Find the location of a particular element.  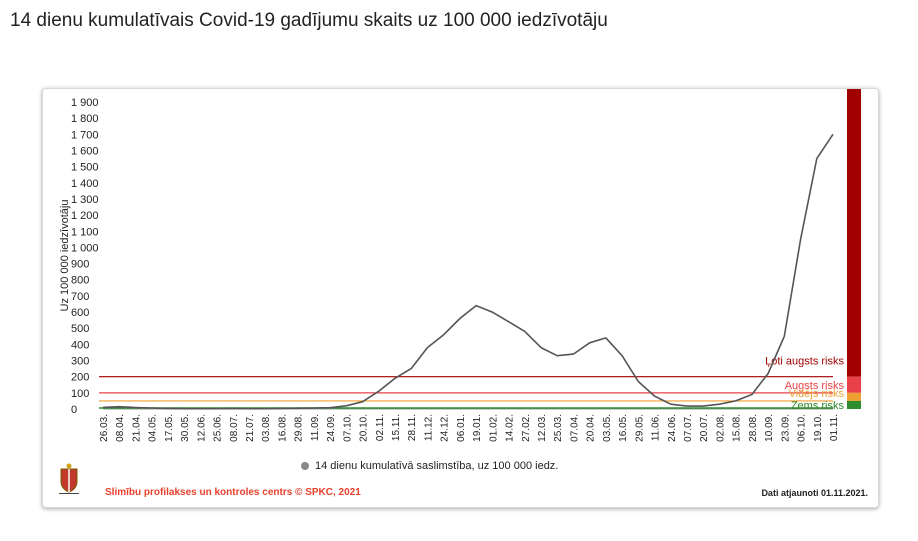

risk-level-label: Ļoti augsts risks is located at coordinates (804, 362).